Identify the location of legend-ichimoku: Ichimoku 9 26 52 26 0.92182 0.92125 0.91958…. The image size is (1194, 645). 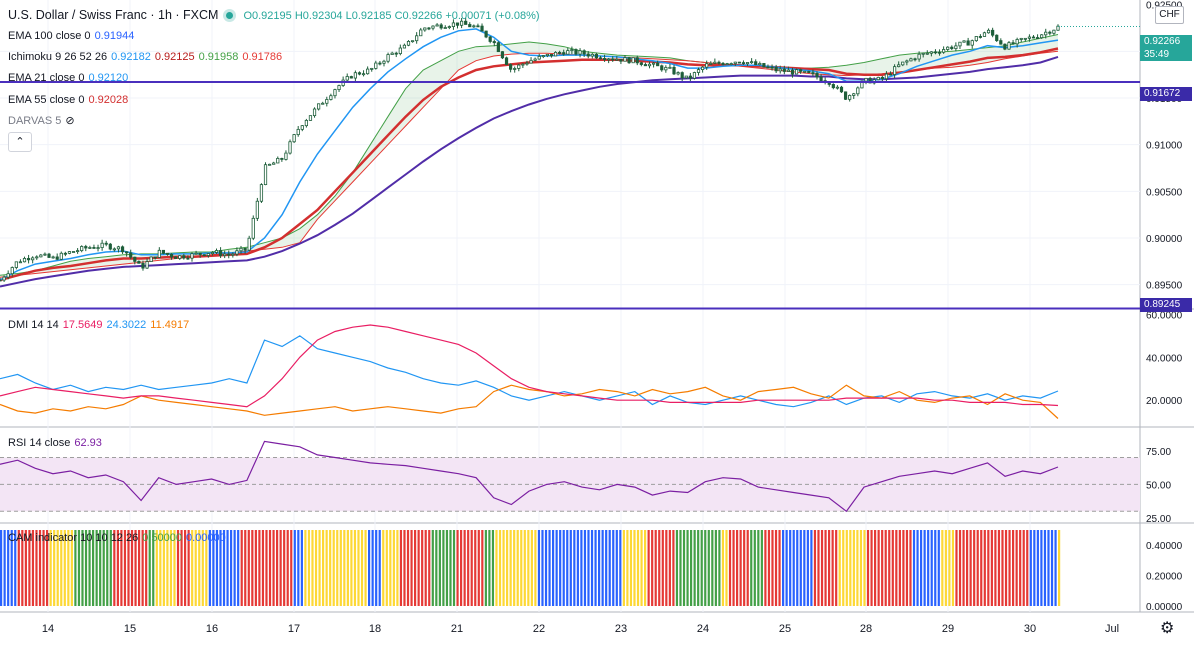
(147, 57).